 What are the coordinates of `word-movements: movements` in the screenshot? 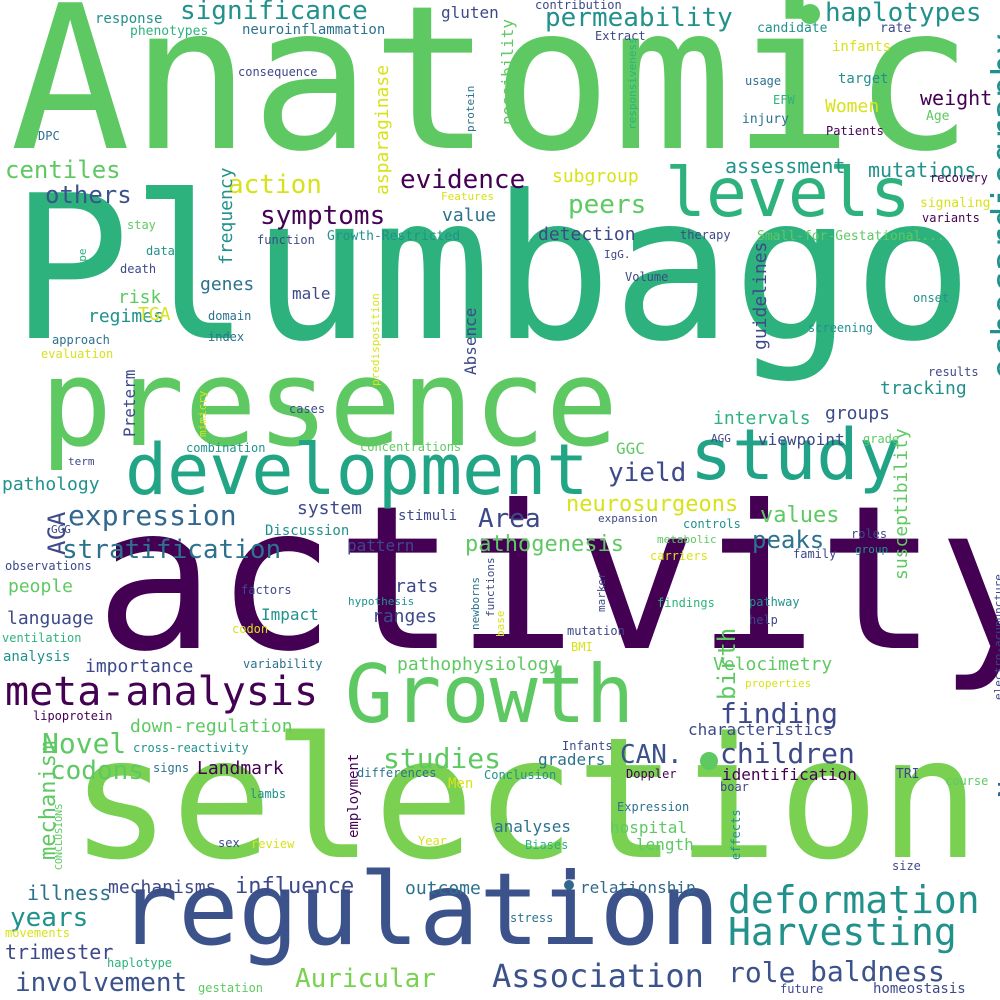 It's located at (38, 933).